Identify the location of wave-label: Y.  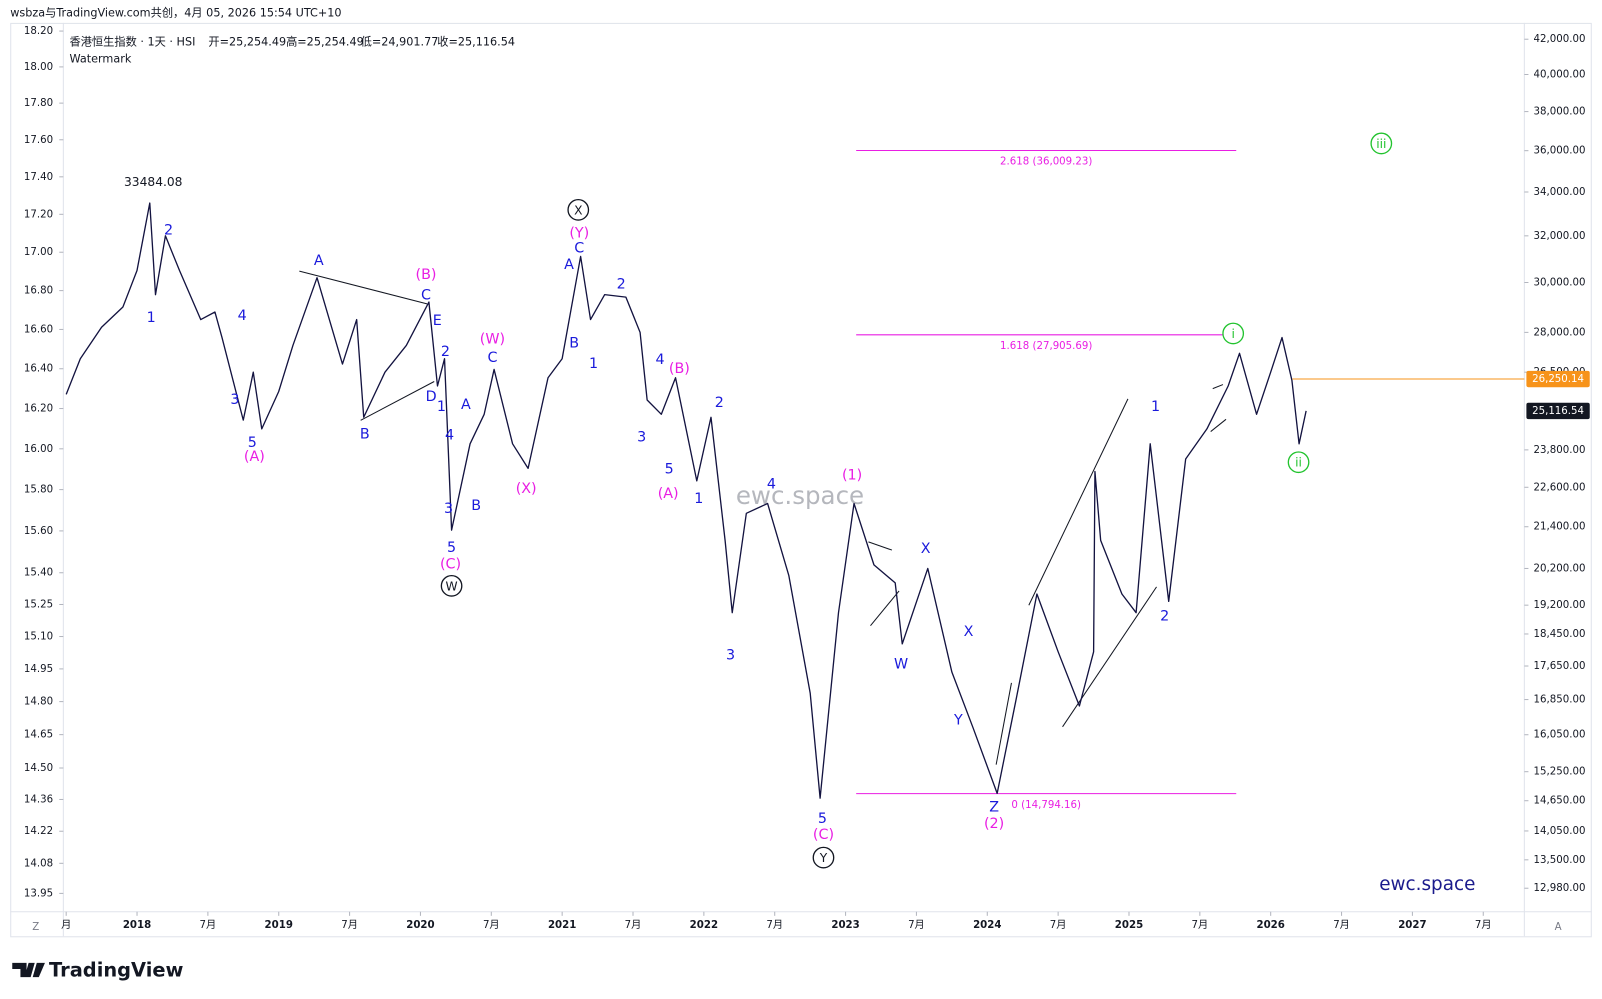
(823, 858).